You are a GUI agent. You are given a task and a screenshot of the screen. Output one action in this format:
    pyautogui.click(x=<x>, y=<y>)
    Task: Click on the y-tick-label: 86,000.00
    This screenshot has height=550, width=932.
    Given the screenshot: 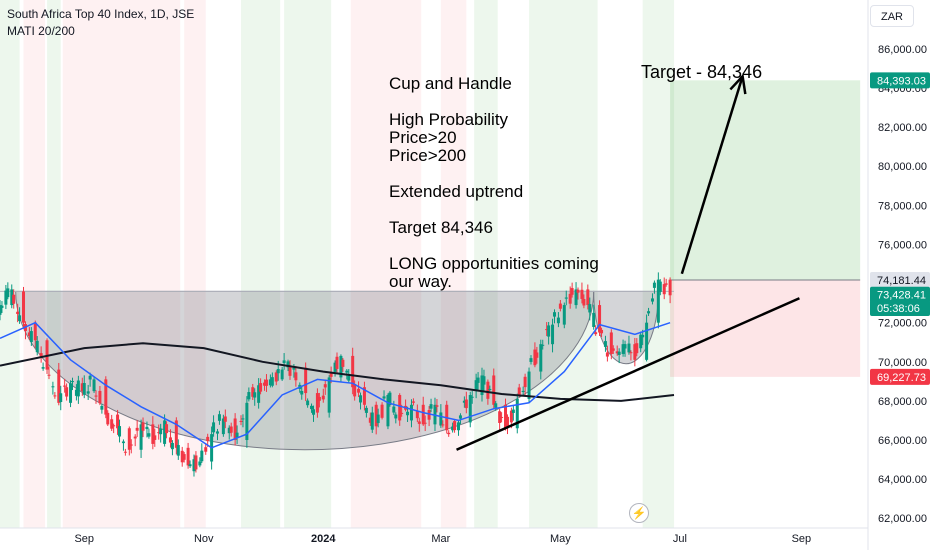 What is the action you would take?
    pyautogui.click(x=902, y=50)
    